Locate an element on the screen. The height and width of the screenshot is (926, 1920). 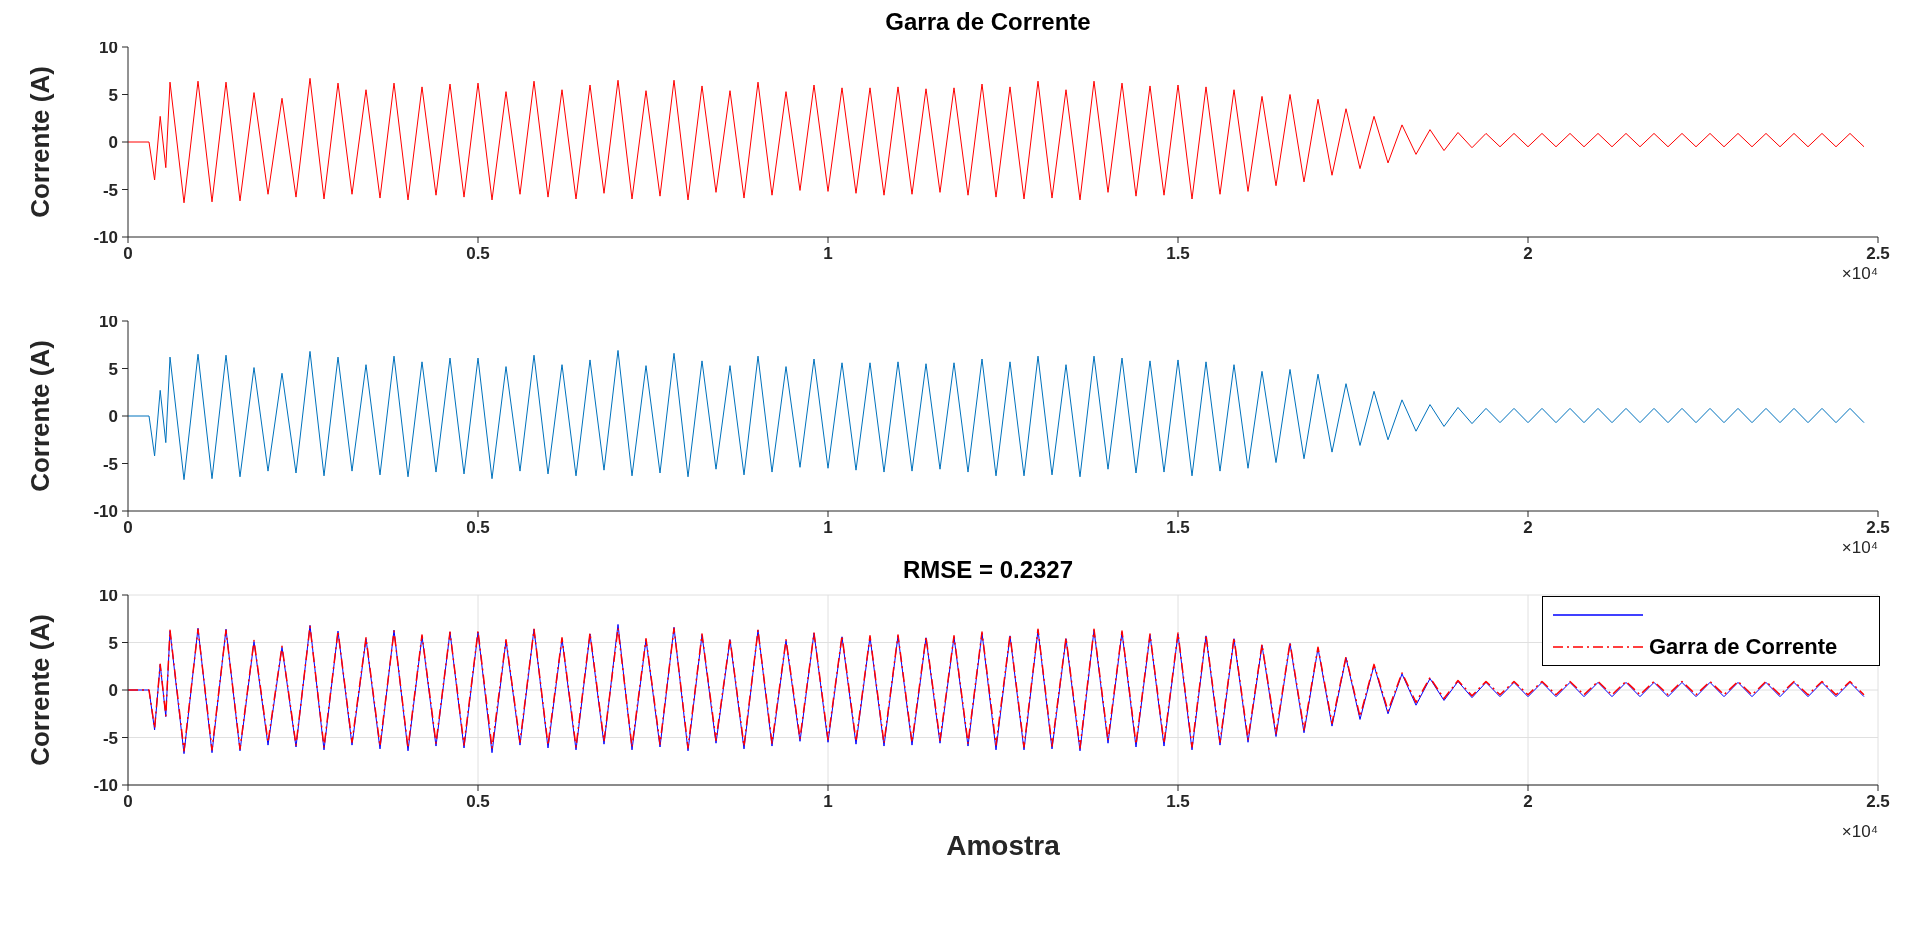
chart-title: Garra de Corrente is located at coordinates (988, 21).